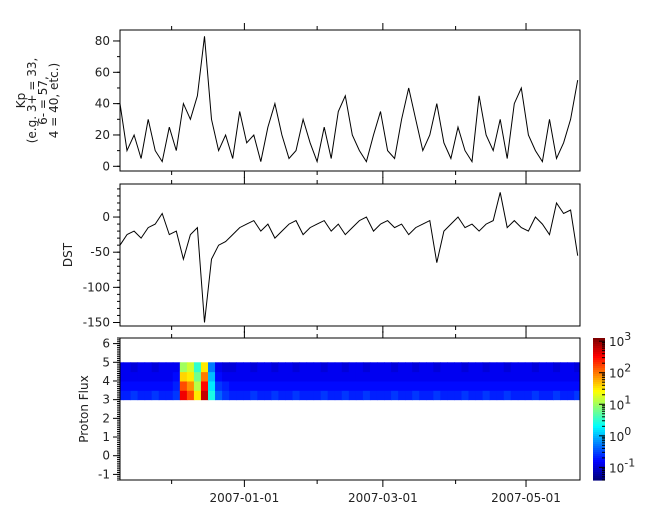 This screenshot has height=527, width=665. What do you see at coordinates (106, 456) in the screenshot?
I see `y-tick-label: 0` at bounding box center [106, 456].